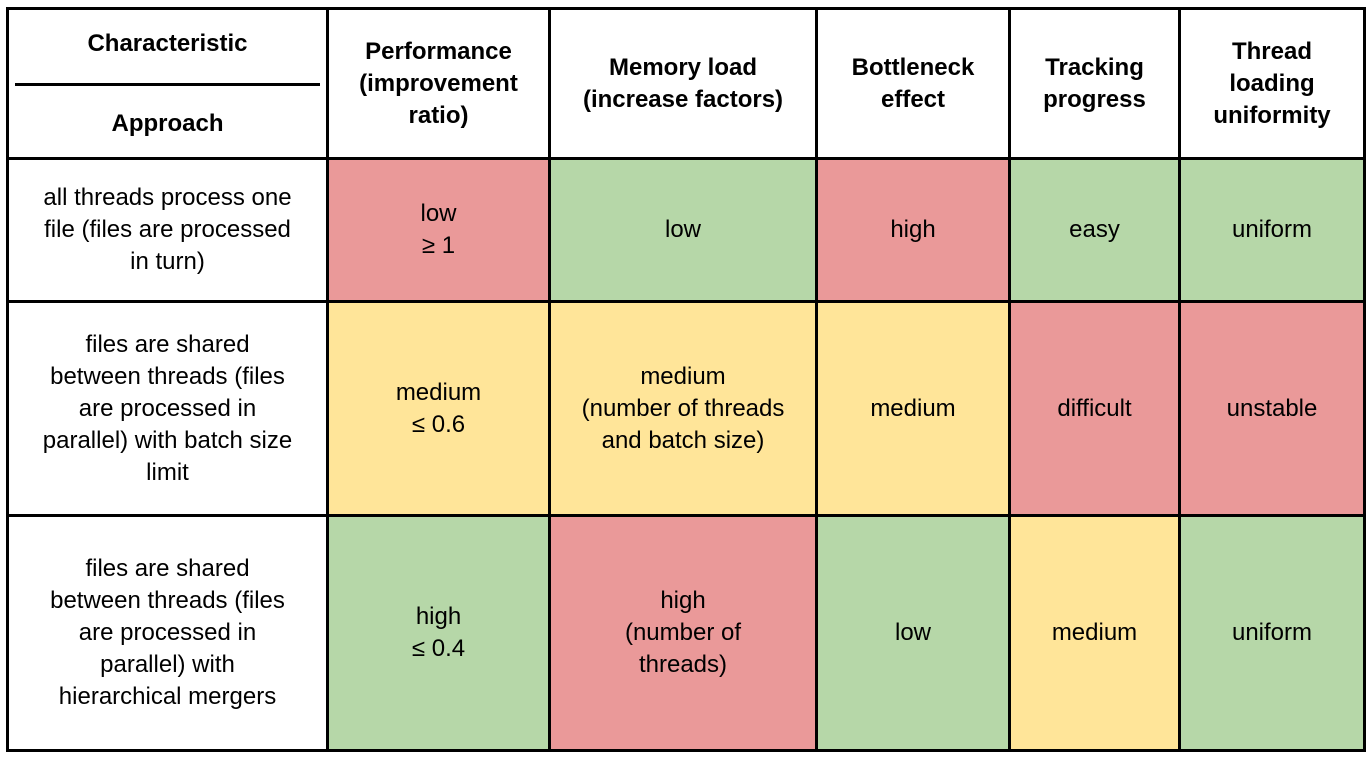 This screenshot has height=758, width=1370. What do you see at coordinates (913, 230) in the screenshot?
I see `rating-cell: high` at bounding box center [913, 230].